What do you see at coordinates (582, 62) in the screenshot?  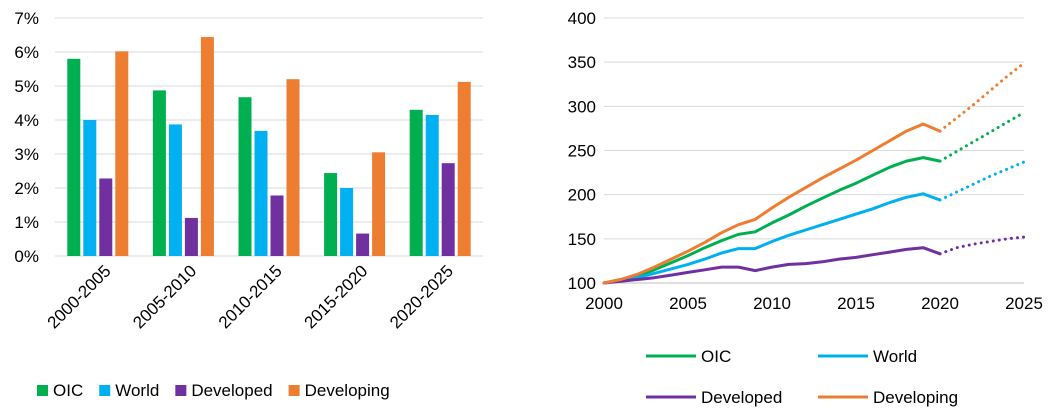 I see `y-tick-label: 350` at bounding box center [582, 62].